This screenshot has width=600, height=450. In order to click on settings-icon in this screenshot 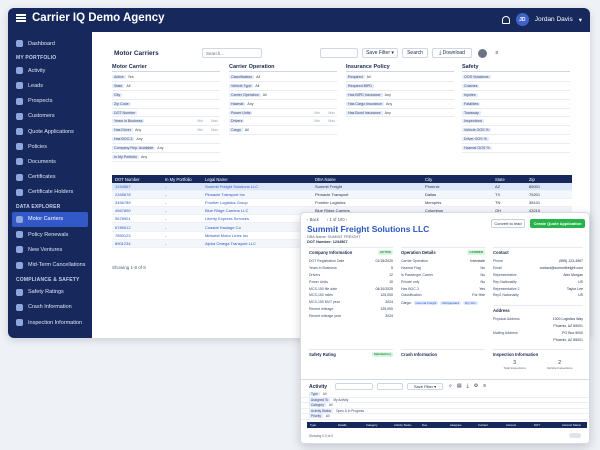, I will do `click(482, 53)`.